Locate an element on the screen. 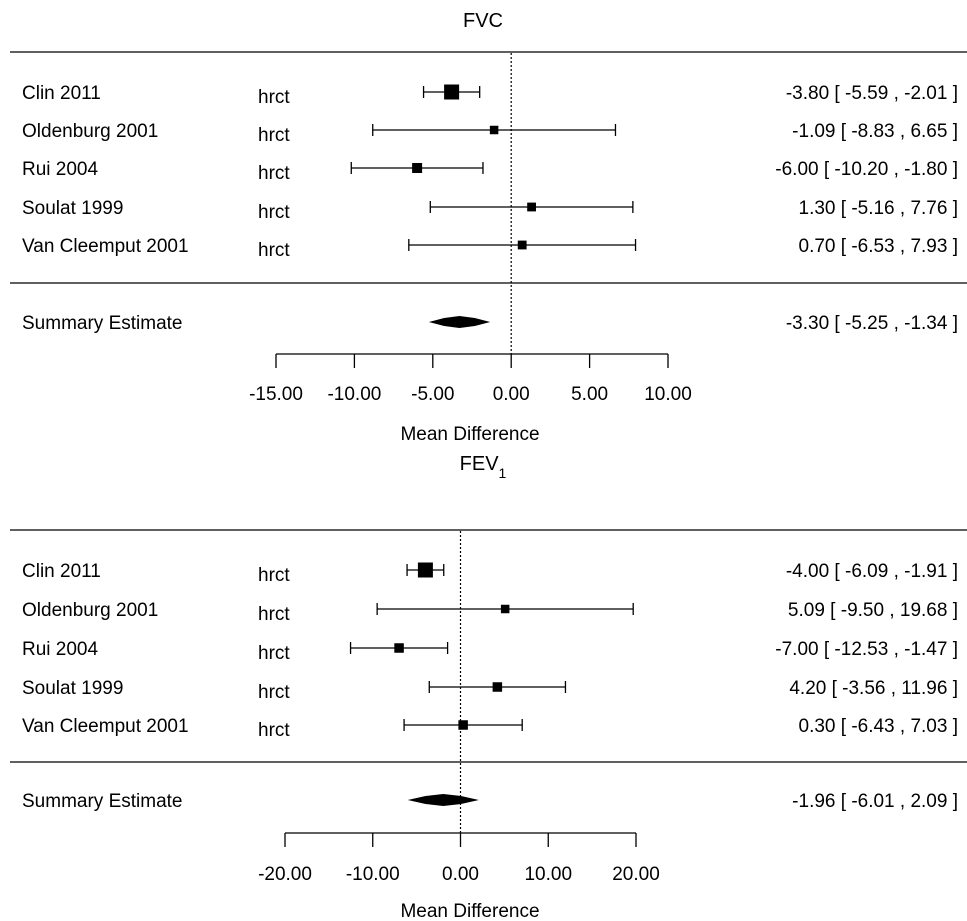 Image resolution: width=967 pixels, height=921 pixels. x-tick-label: 5.00 is located at coordinates (589, 394).